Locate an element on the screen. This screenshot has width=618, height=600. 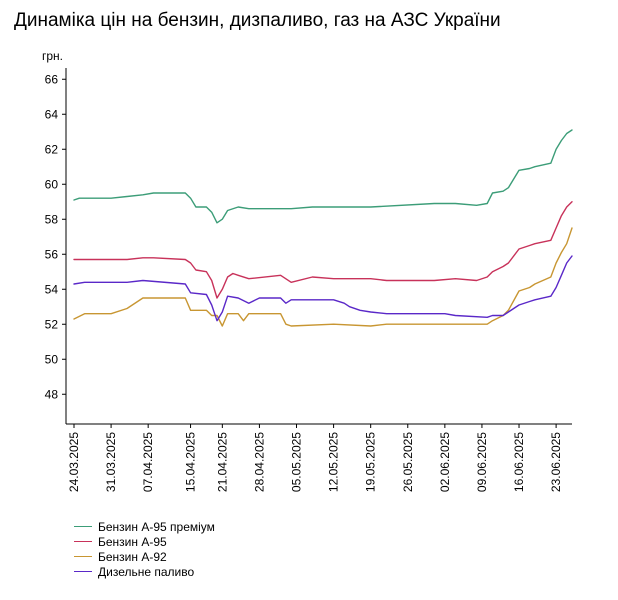
x-tick-label: 02.06.2025 is located at coordinates (445, 462).